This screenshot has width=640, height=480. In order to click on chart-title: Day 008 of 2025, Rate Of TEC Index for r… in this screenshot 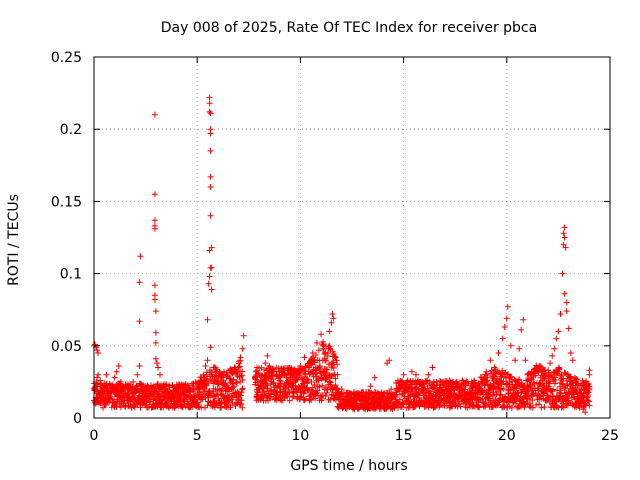, I will do `click(349, 28)`.